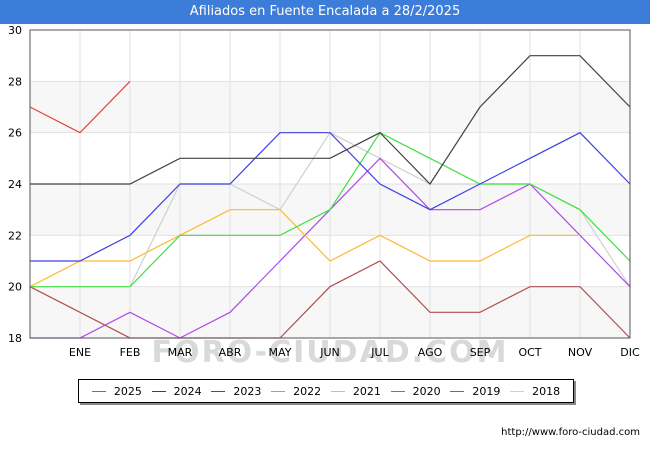 This screenshot has height=450, width=650. Describe the element at coordinates (180, 352) in the screenshot. I see `x-tick-label-mar: MAR` at that location.